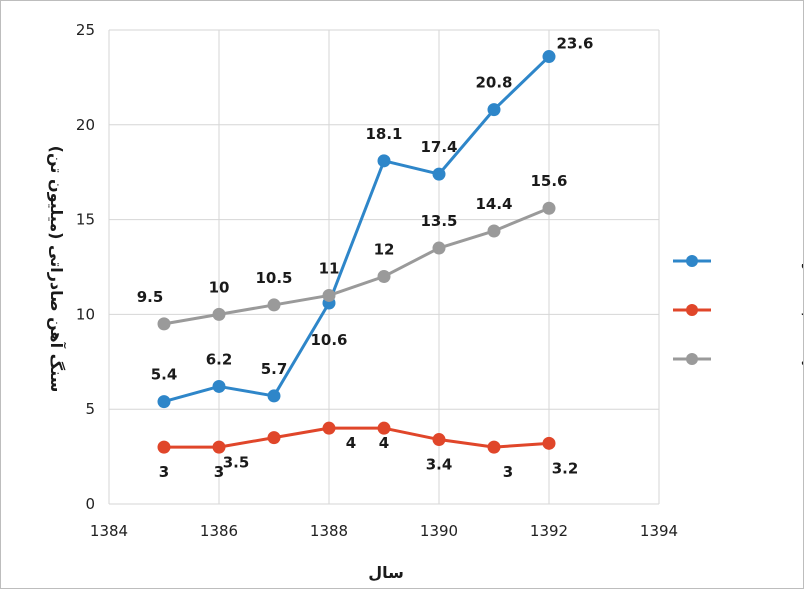 This screenshot has width=804, height=593. Describe the element at coordinates (109, 531) in the screenshot. I see `x-tick-label-0: 1384` at that location.